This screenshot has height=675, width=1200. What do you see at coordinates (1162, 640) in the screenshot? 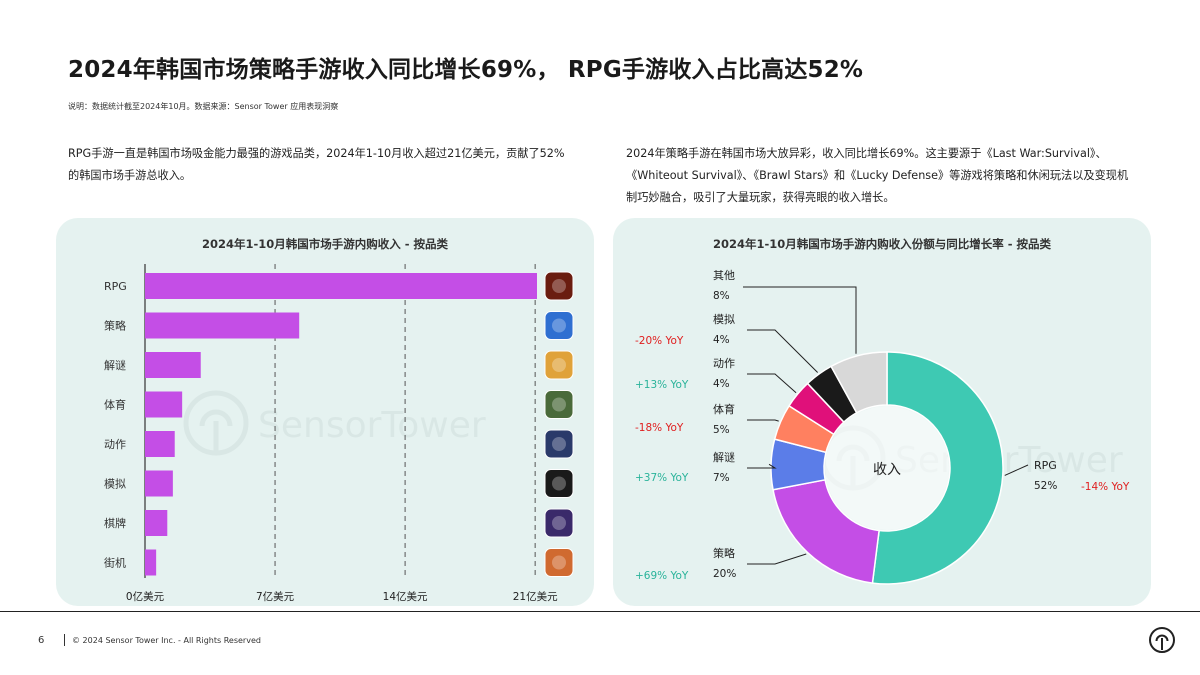
I see `sensor-tower-logo-icon` at bounding box center [1162, 640].